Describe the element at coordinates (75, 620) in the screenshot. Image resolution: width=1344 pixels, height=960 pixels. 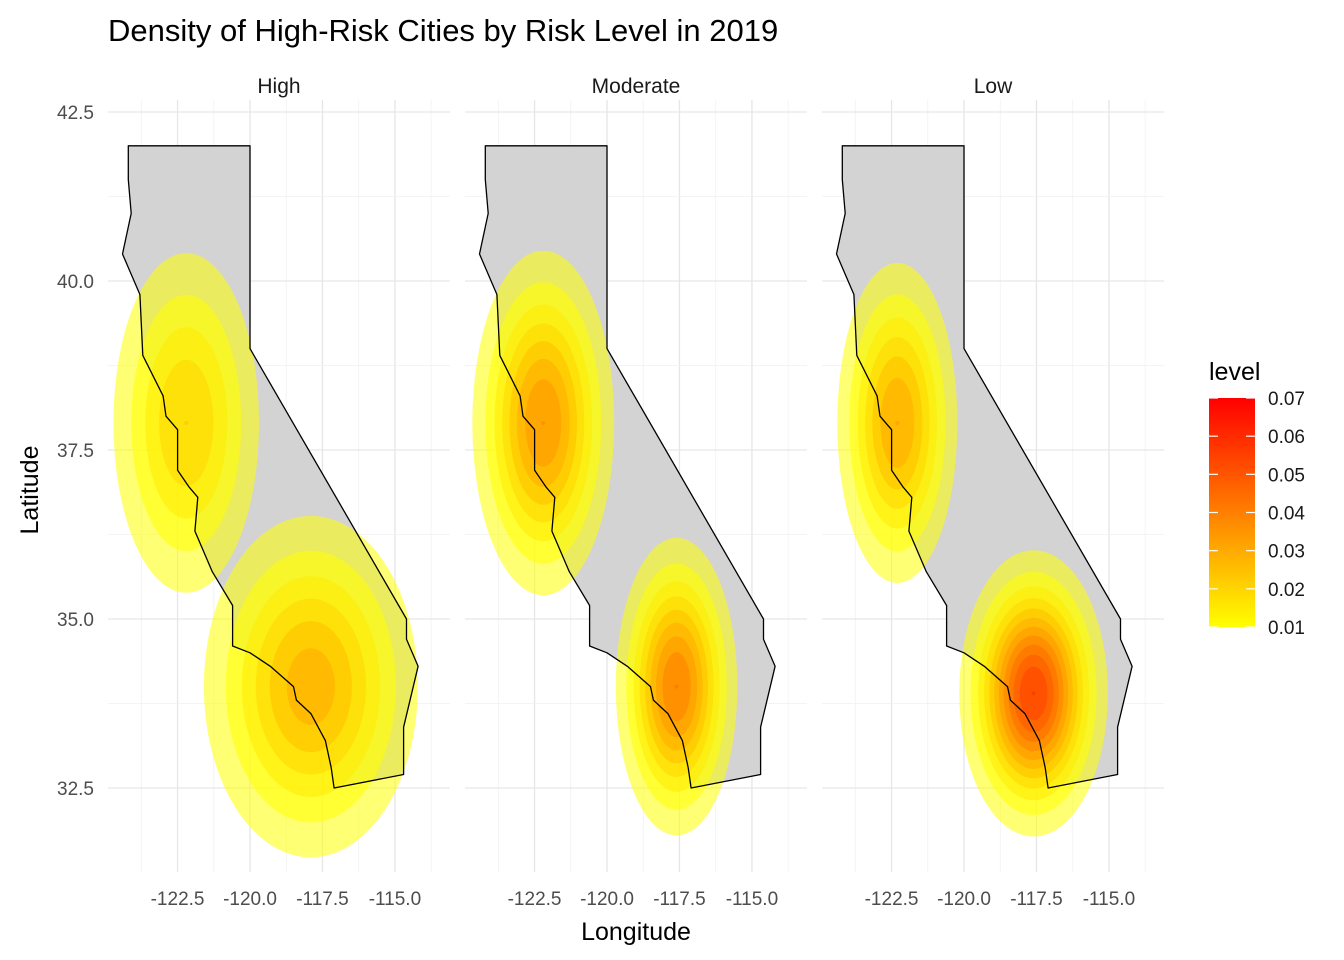
I see `y-tick-label: 35.0` at that location.